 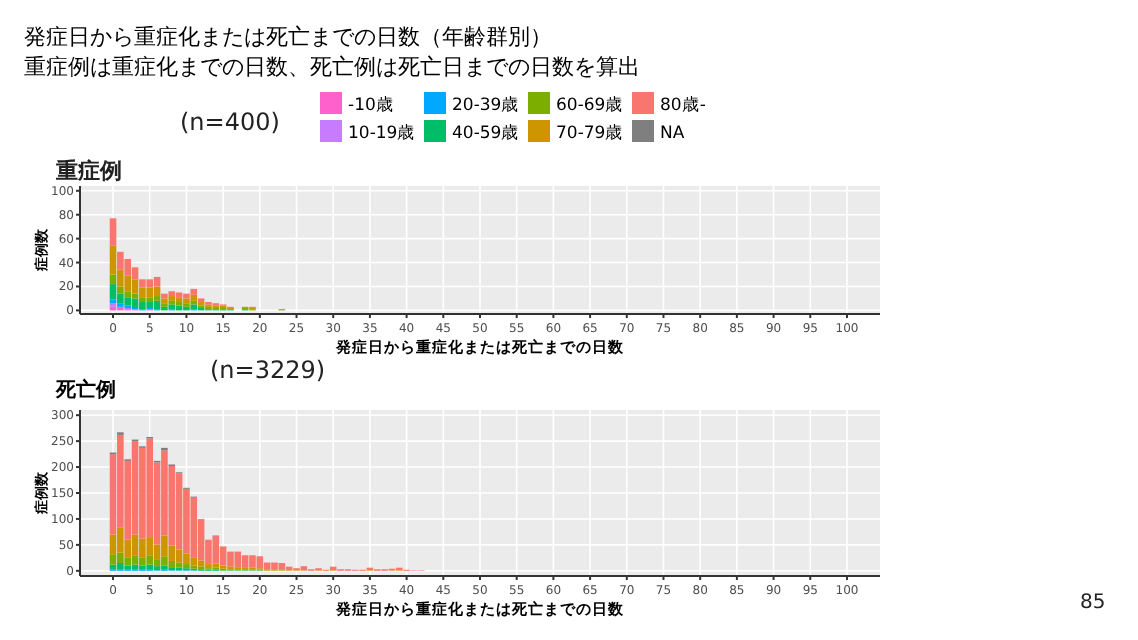 What do you see at coordinates (683, 105) in the screenshot?
I see `legend-label: 80歳-` at bounding box center [683, 105].